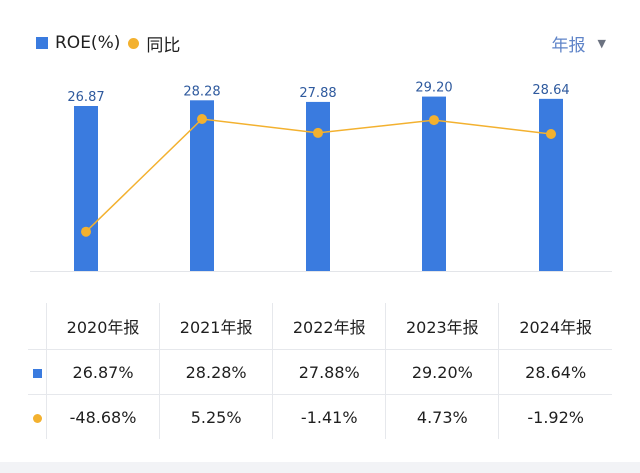  Describe the element at coordinates (442, 372) in the screenshot. I see `table-cell: 29.20%` at that location.